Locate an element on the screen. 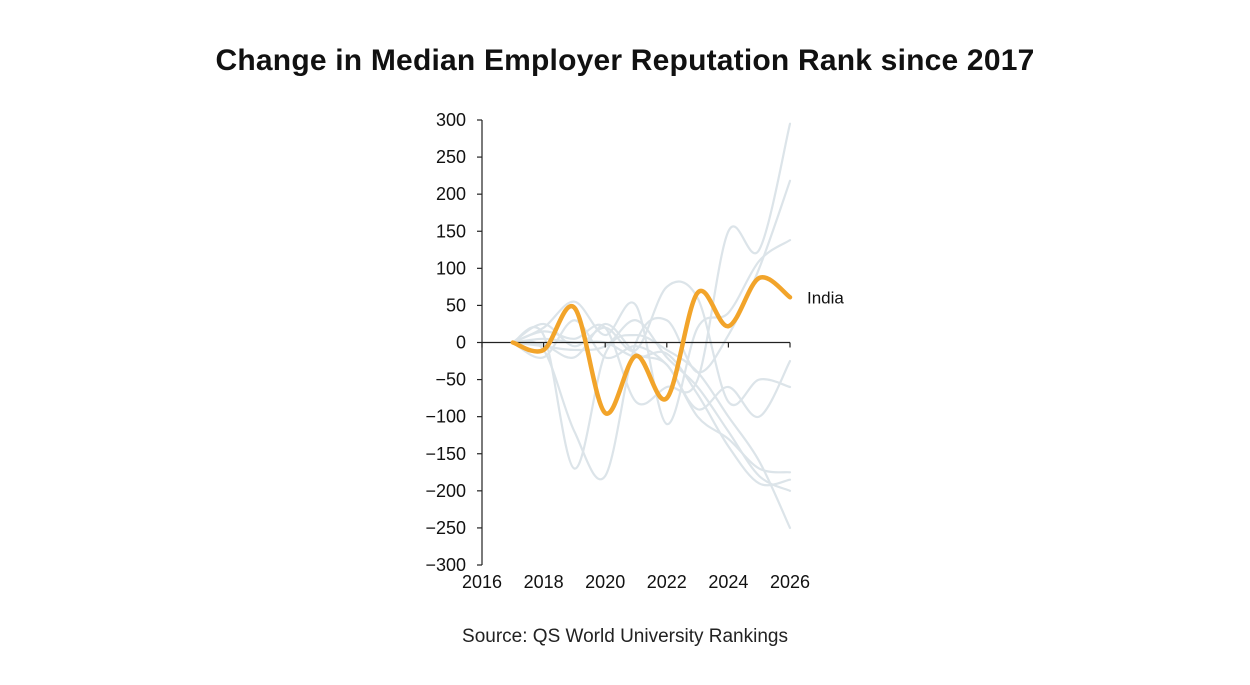  x-tick-label: 2024 is located at coordinates (728, 582).